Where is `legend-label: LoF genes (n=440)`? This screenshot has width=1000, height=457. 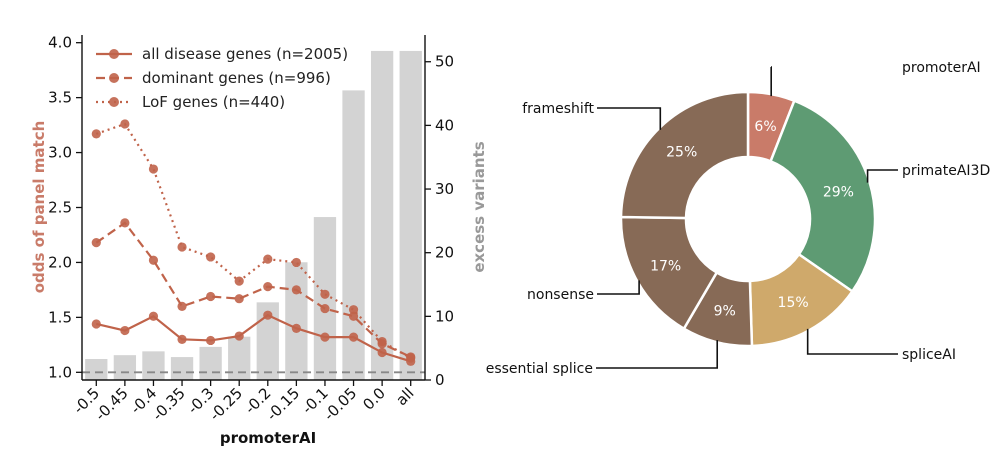 legend-label: LoF genes (n=440) is located at coordinates (213, 102).